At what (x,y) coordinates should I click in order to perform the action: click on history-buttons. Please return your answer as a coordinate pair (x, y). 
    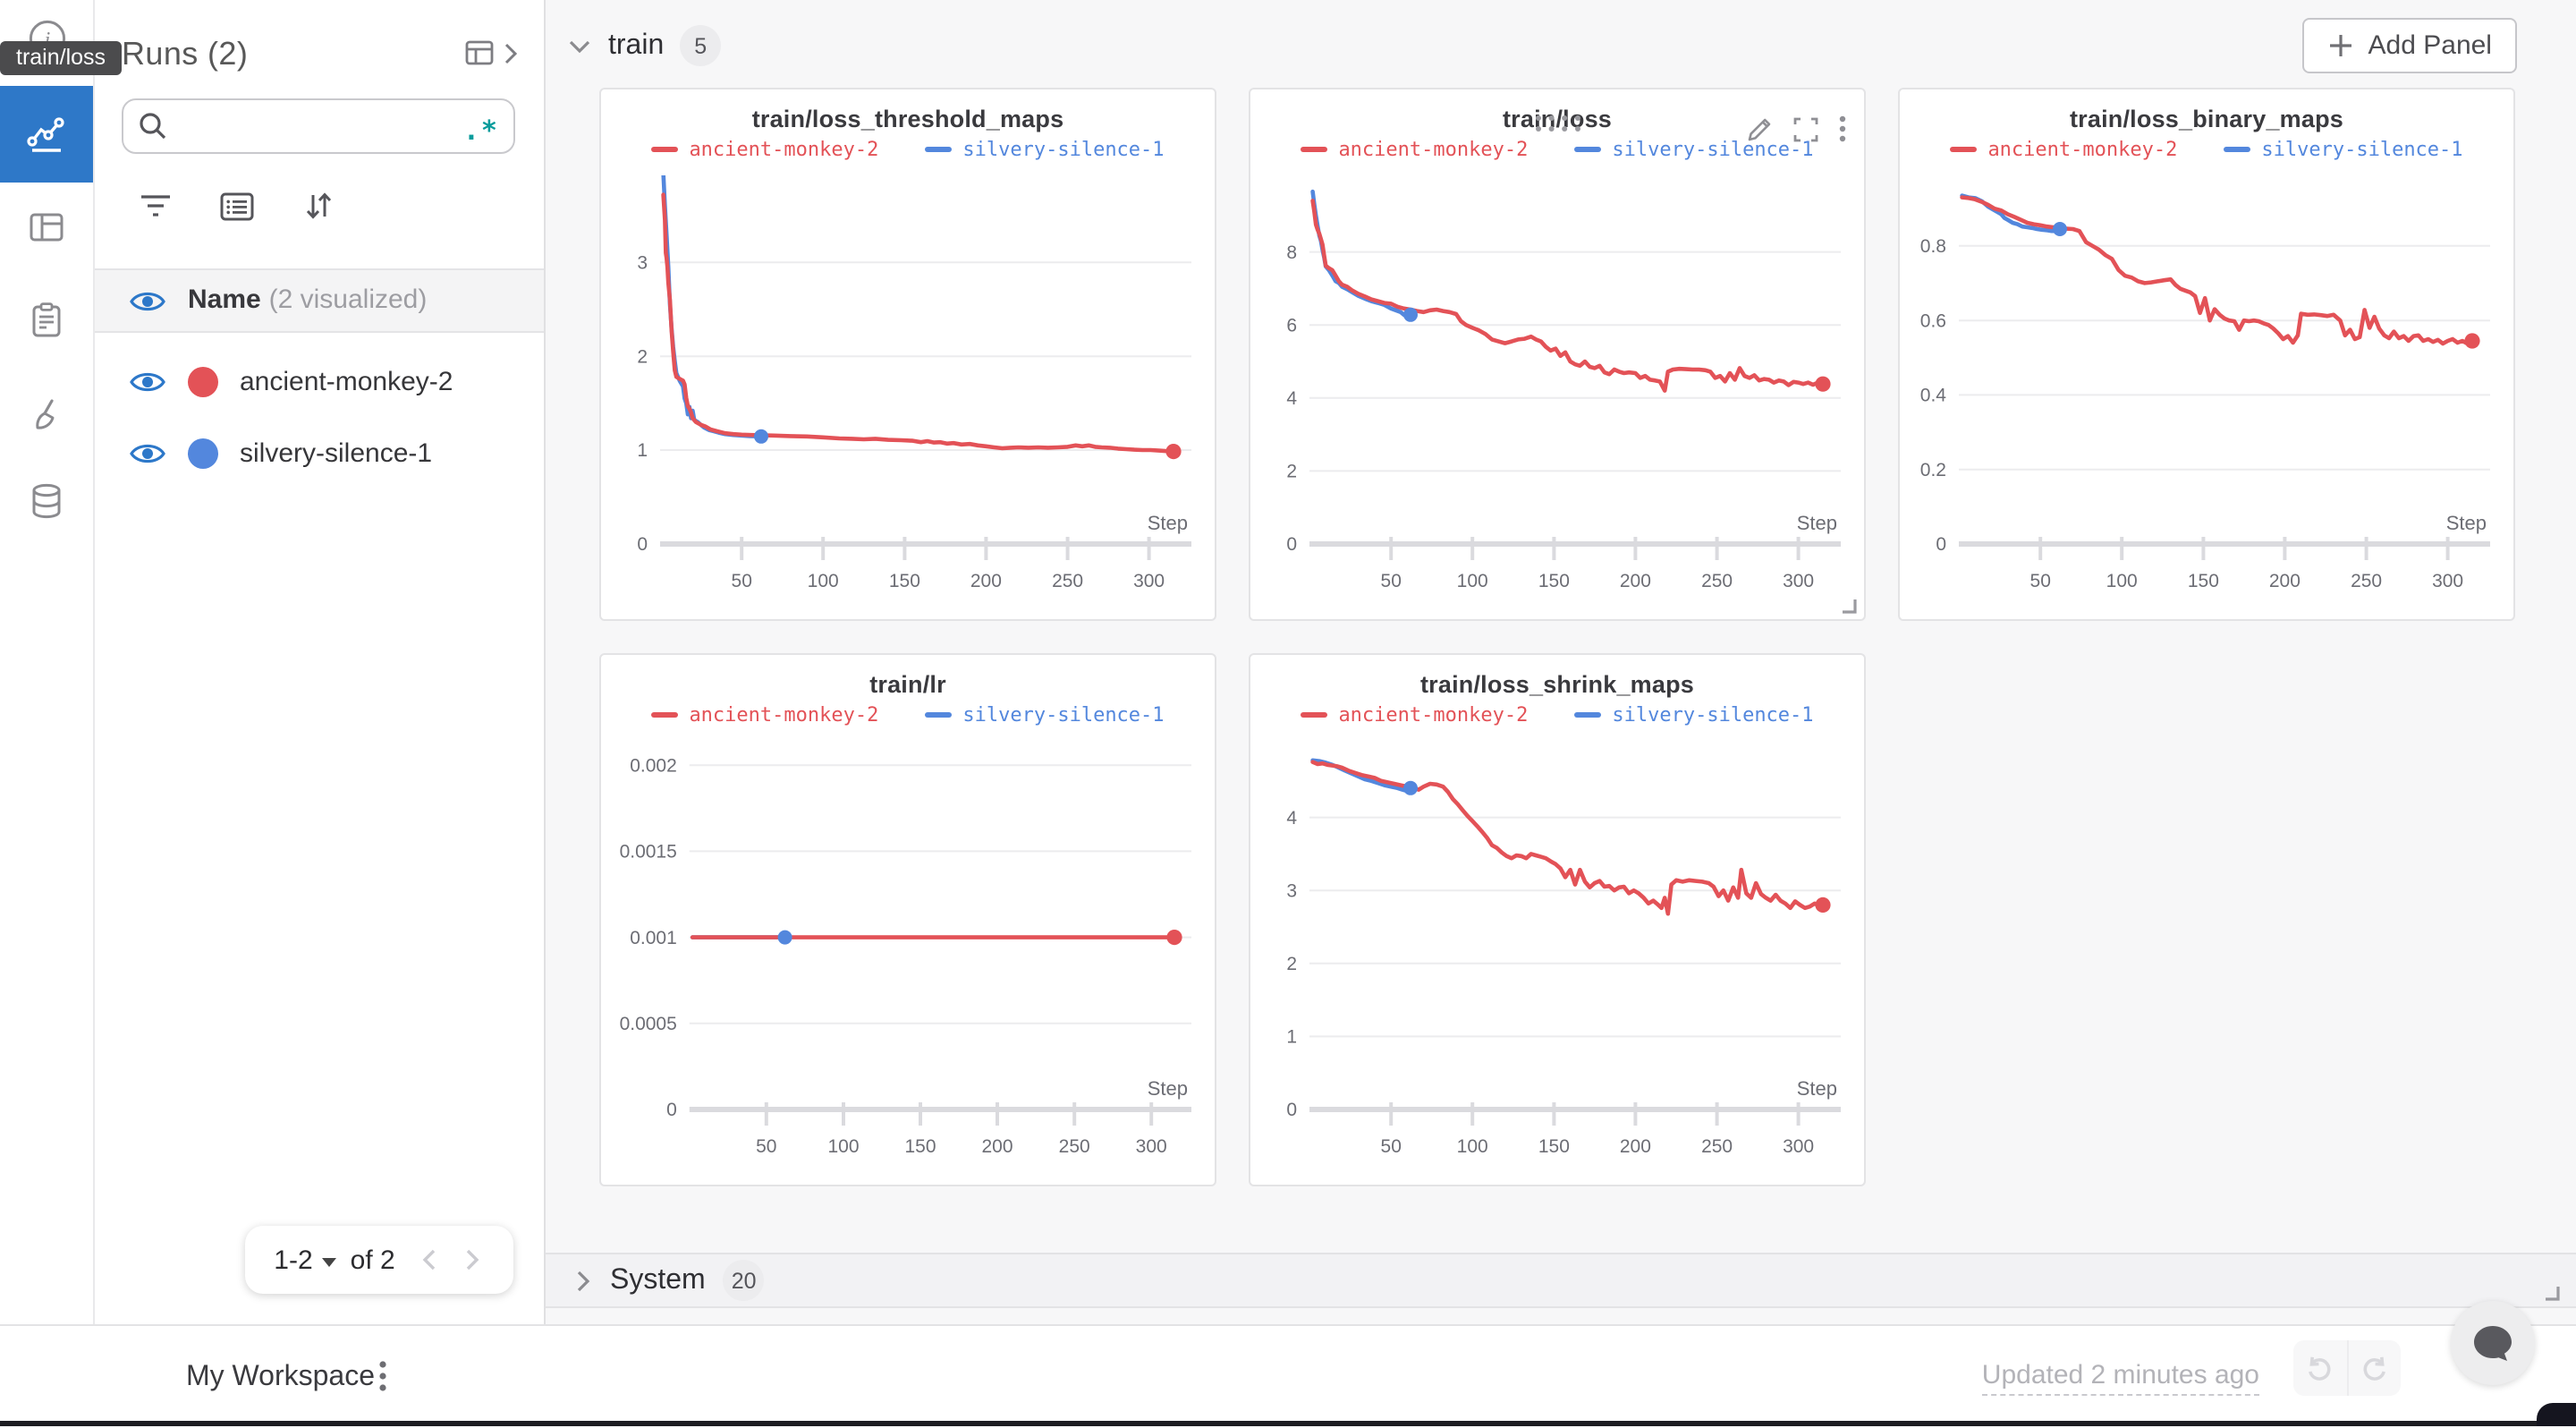
    Looking at the image, I should click on (2347, 1368).